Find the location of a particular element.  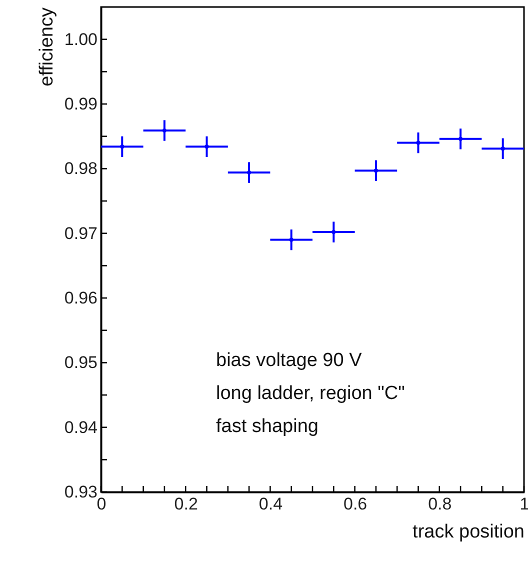

y-tick-label: 0.97 is located at coordinates (81, 233).